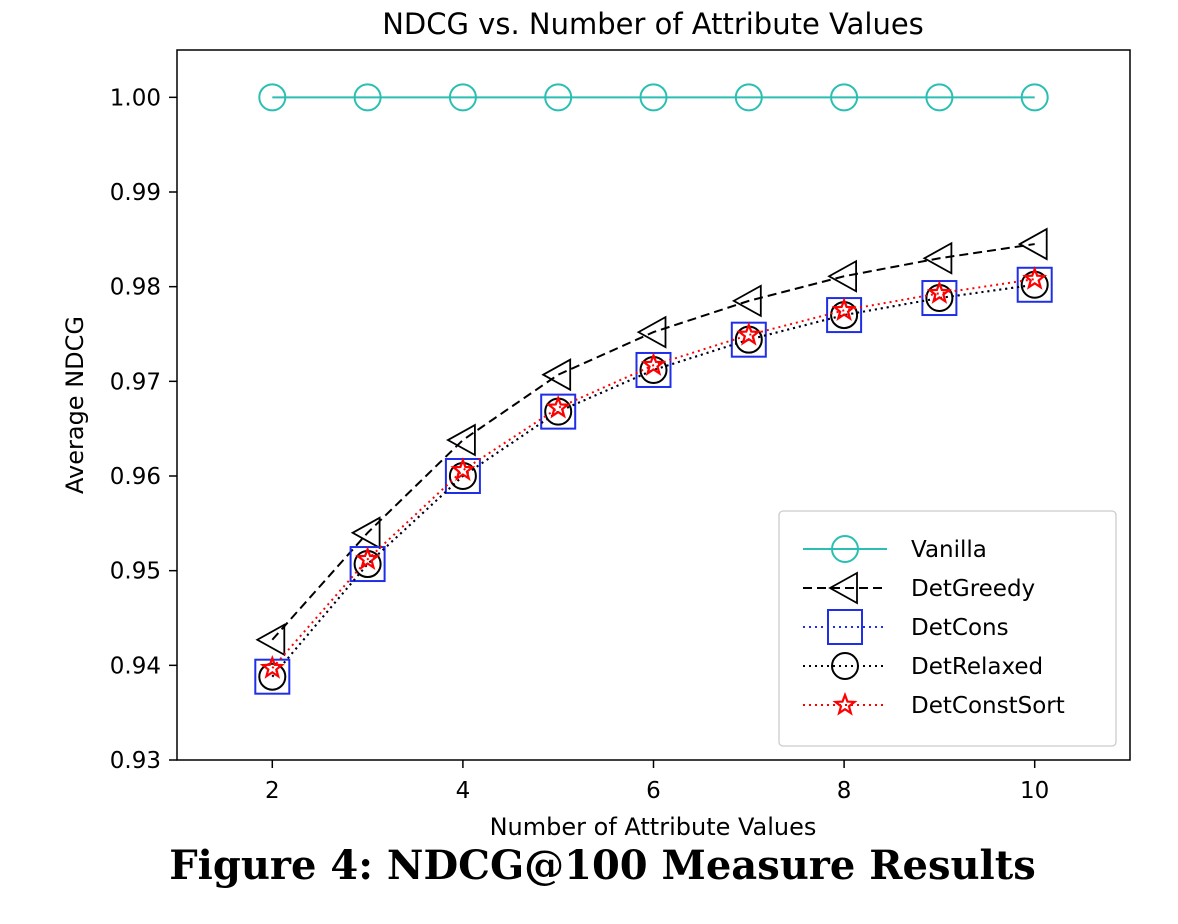 The height and width of the screenshot is (924, 1178). Describe the element at coordinates (135, 761) in the screenshot. I see `y-tick-label: 0.93` at that location.